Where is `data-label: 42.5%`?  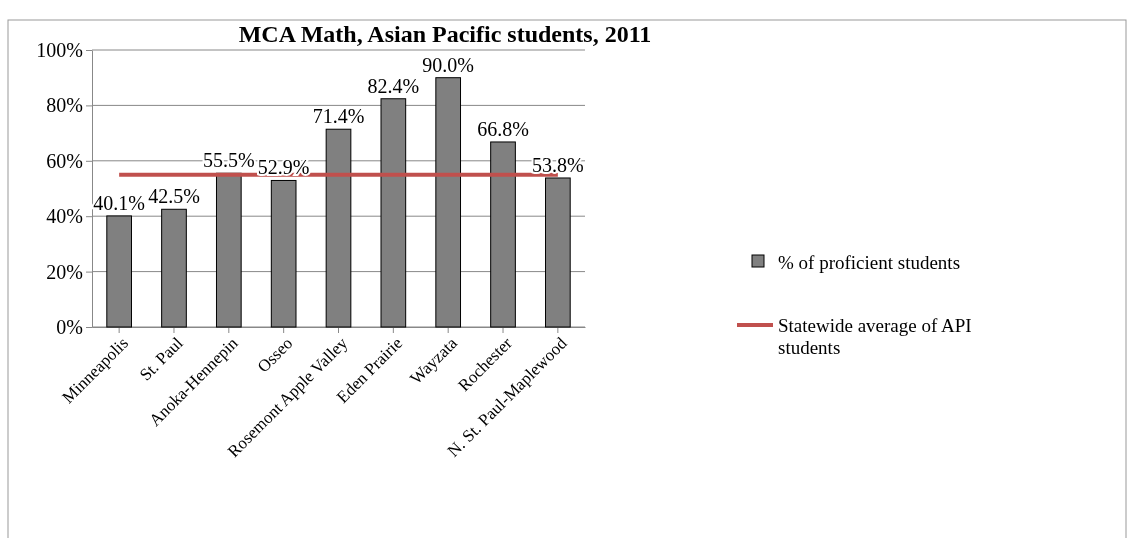
data-label: 42.5% is located at coordinates (174, 196).